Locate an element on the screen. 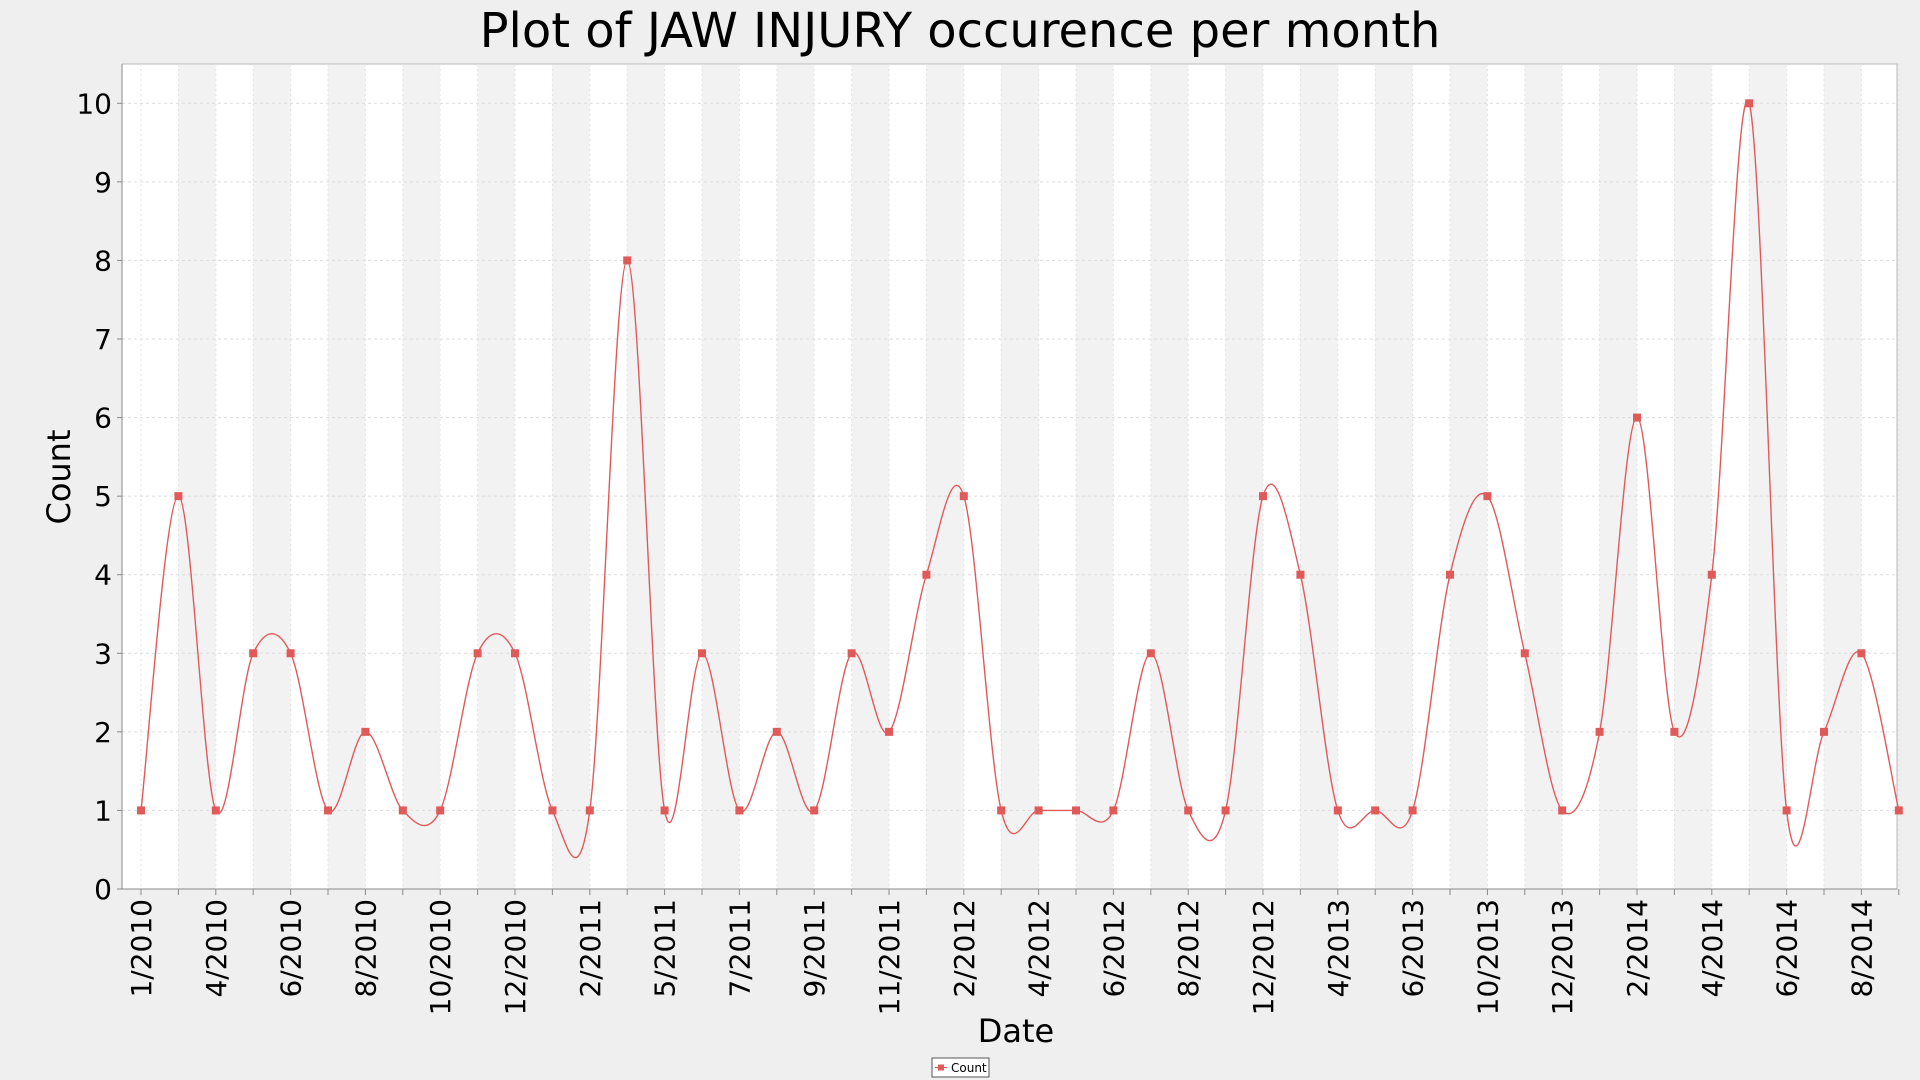  y-tick-label: 10 is located at coordinates (94, 103).